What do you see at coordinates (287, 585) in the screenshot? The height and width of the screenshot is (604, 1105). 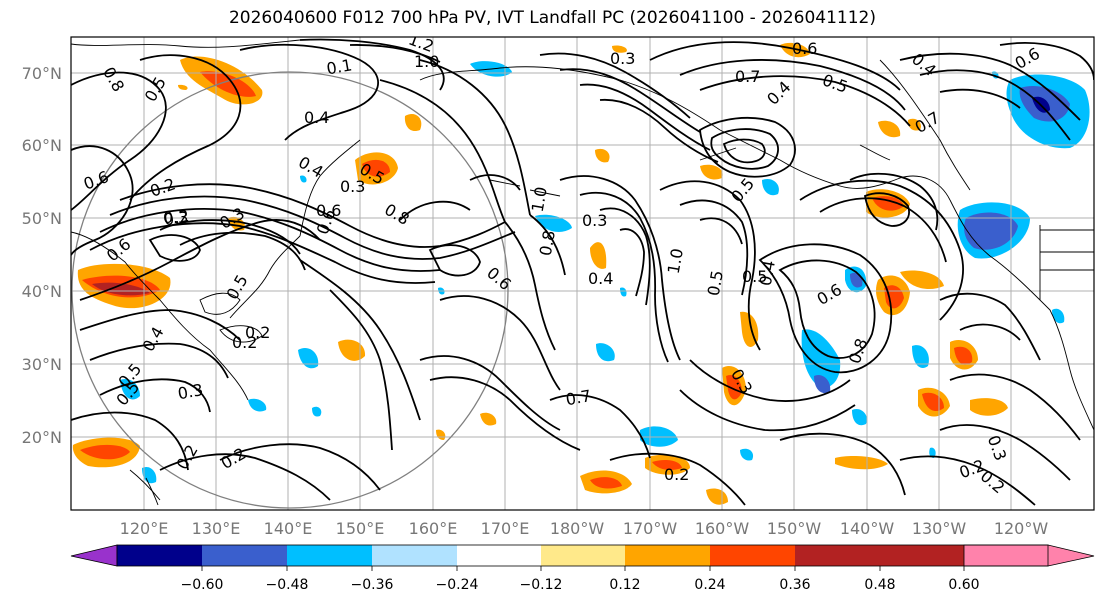 I see `colorbar-tick-label: −0.48` at bounding box center [287, 585].